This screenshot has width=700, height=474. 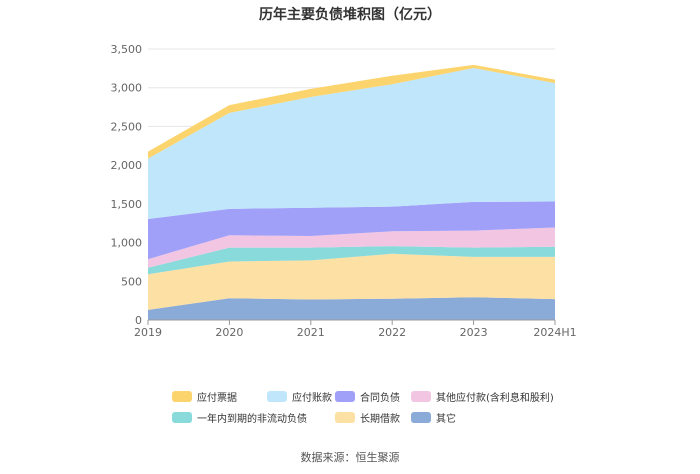 I want to click on legend-item: 长期借款, so click(x=367, y=417).